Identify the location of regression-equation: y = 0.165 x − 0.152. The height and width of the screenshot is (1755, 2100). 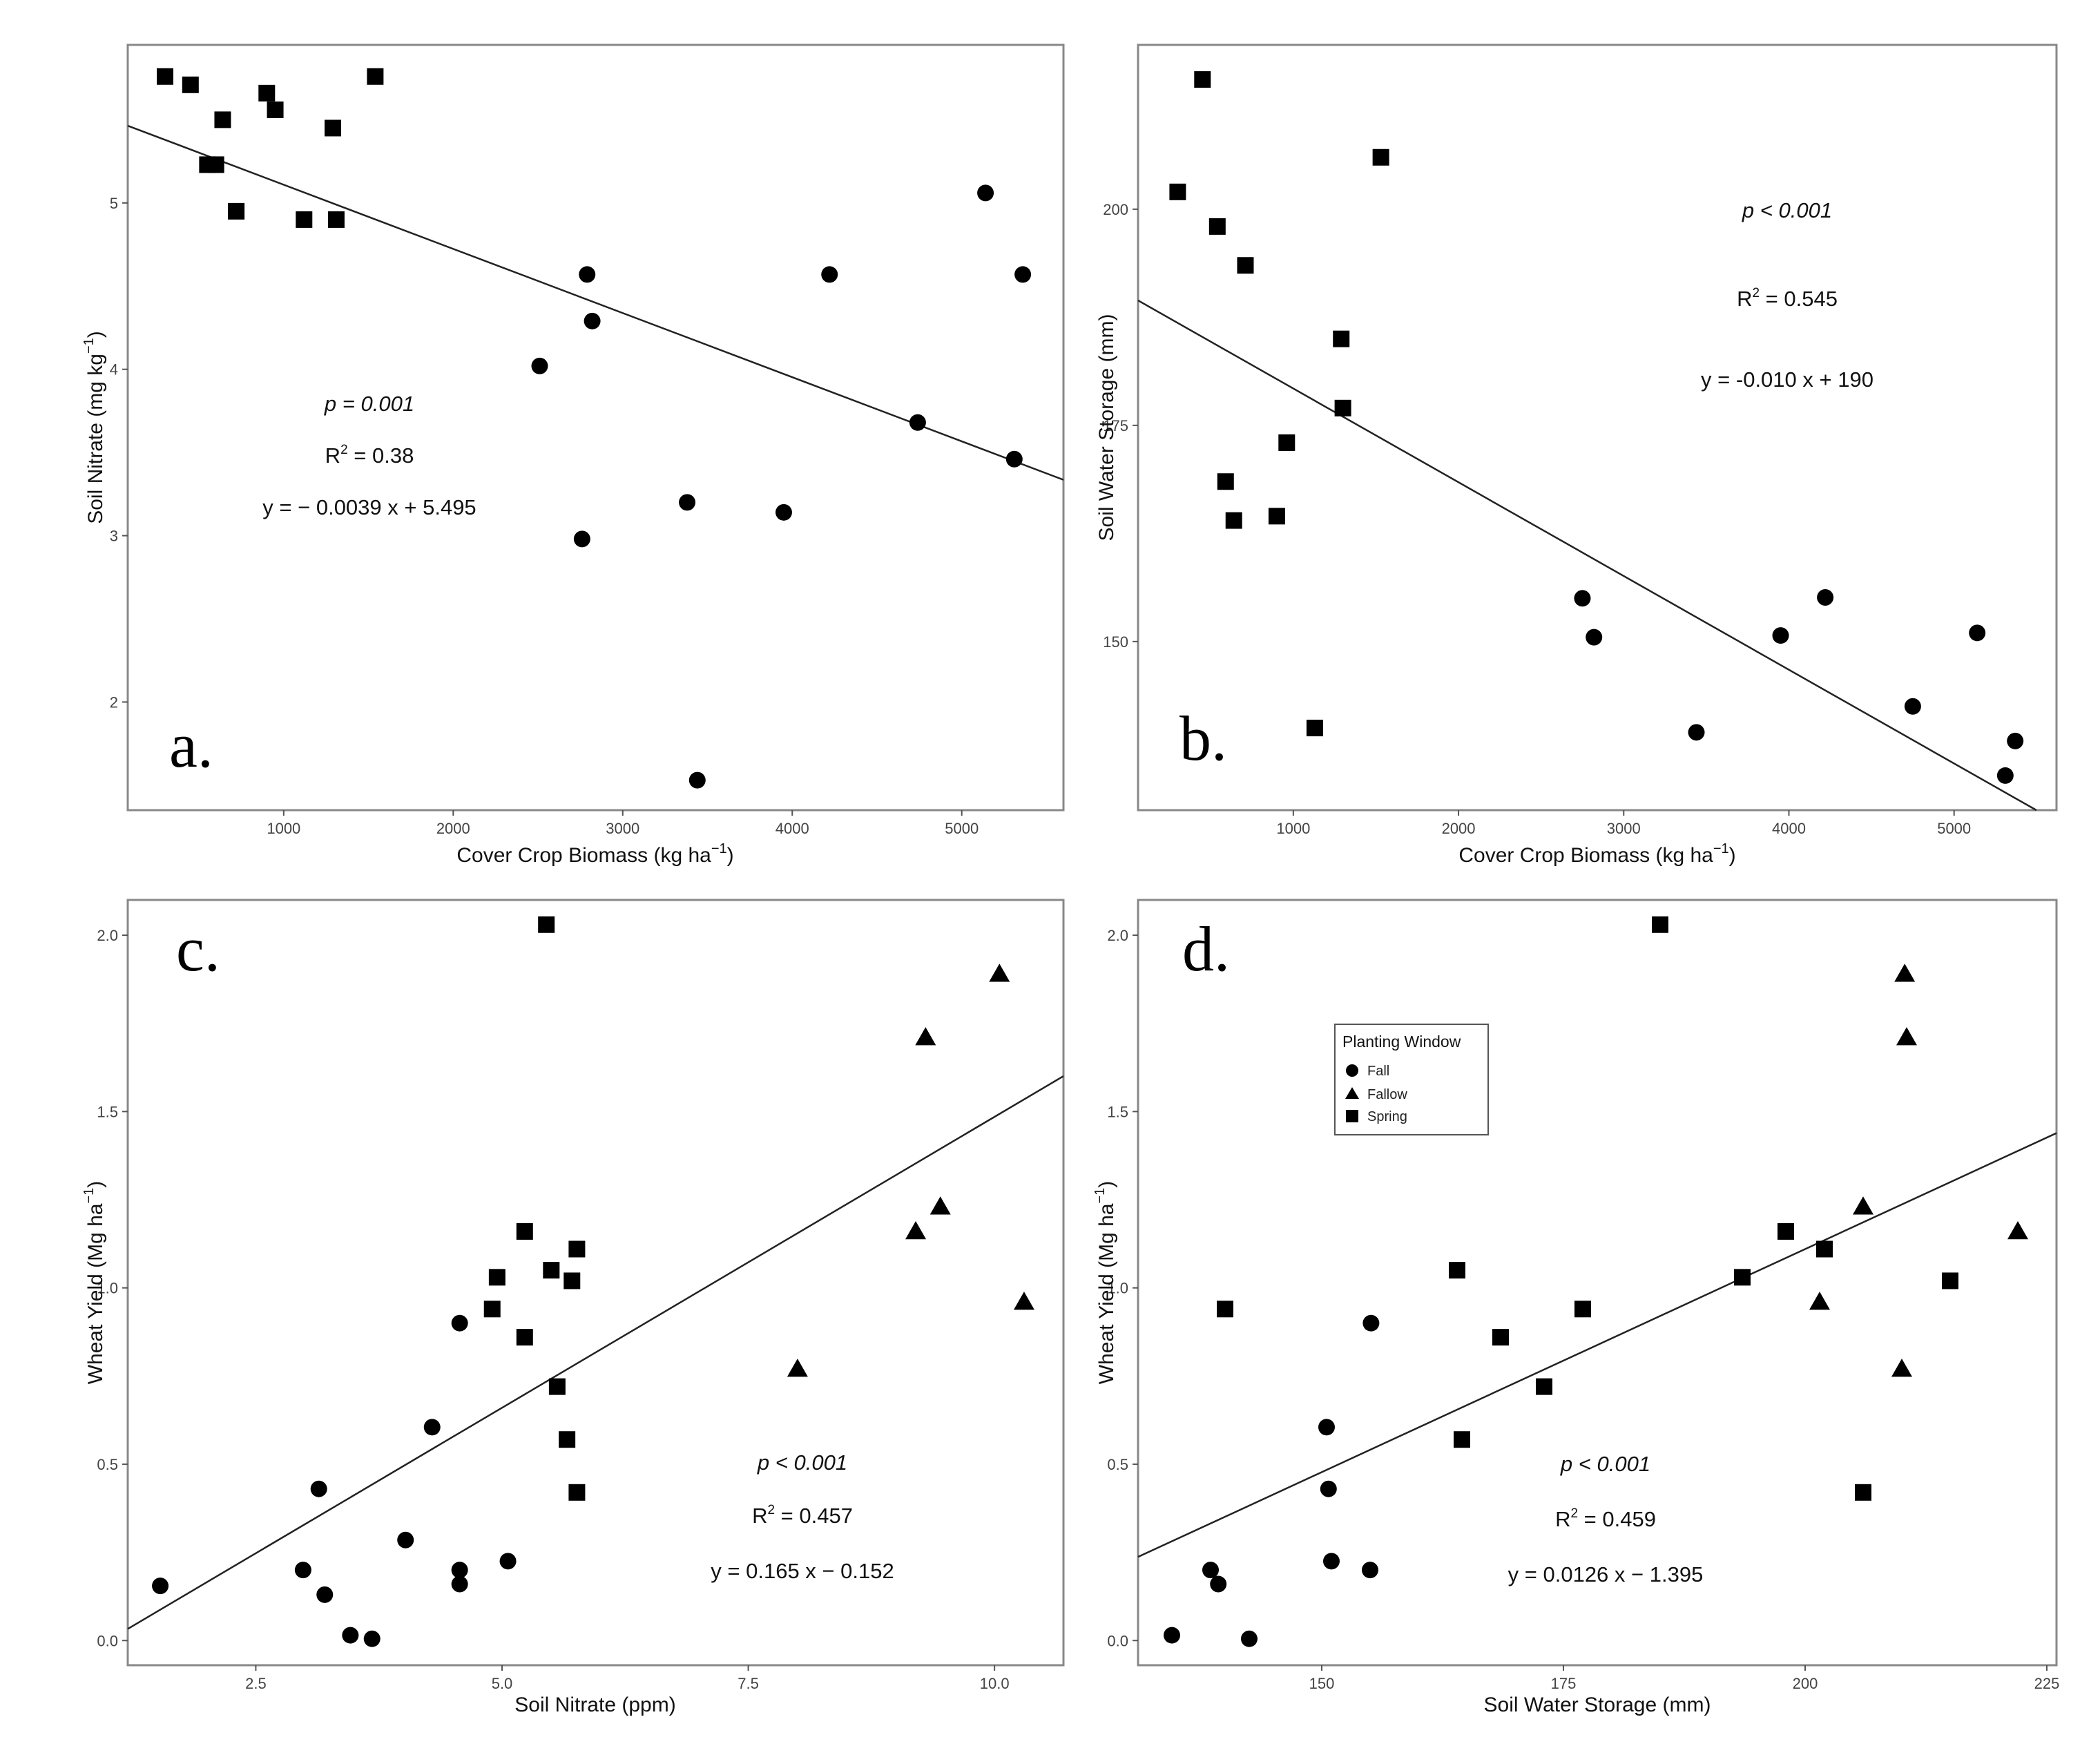
(802, 1571).